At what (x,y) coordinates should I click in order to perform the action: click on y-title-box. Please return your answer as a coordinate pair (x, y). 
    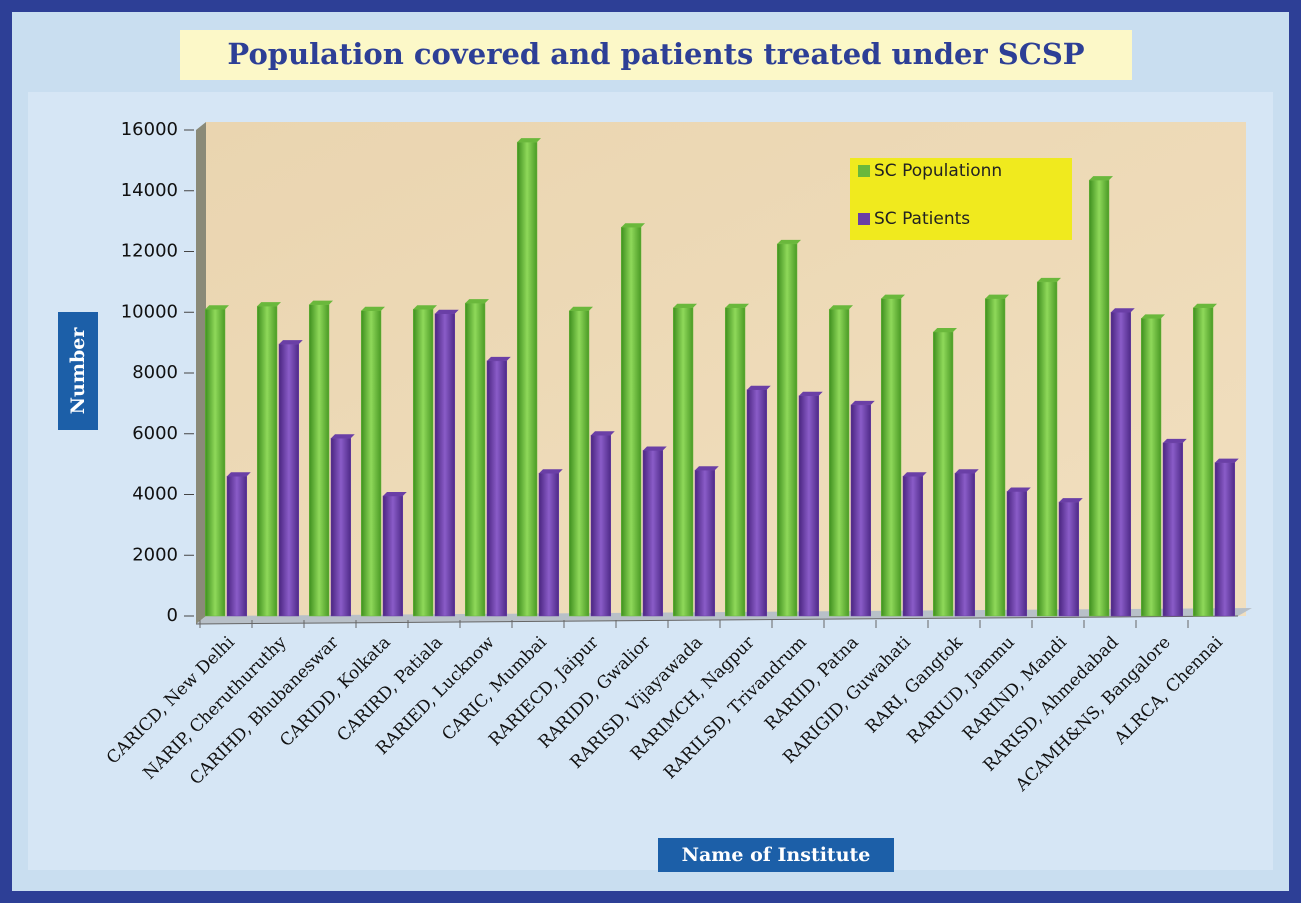
    Looking at the image, I should click on (78, 371).